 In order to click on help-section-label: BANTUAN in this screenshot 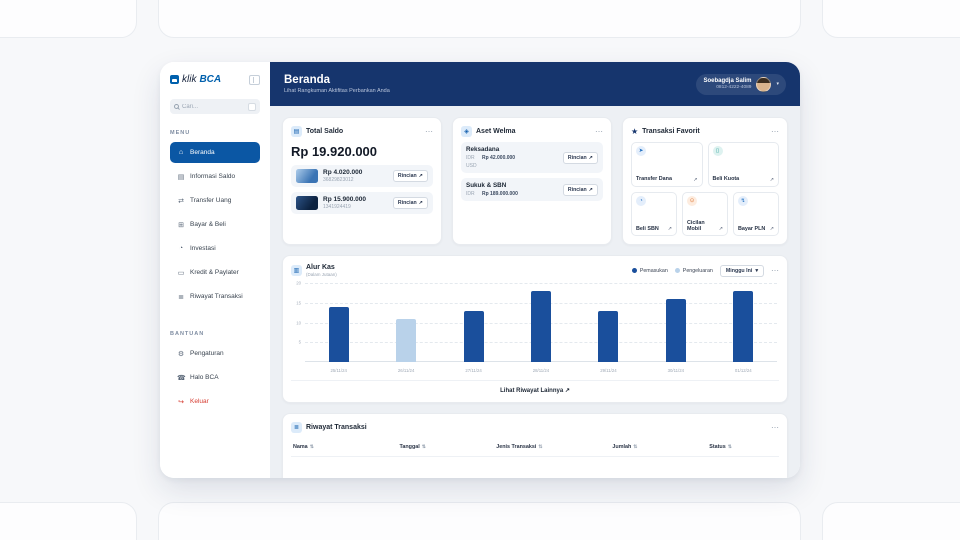, I will do `click(187, 334)`.